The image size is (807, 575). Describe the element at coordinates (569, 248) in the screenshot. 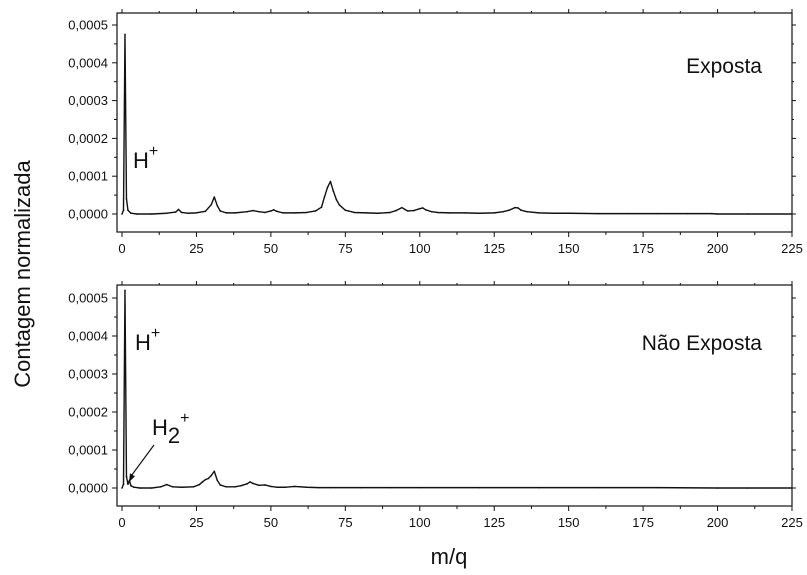

I see `x-tick-label: 150` at that location.